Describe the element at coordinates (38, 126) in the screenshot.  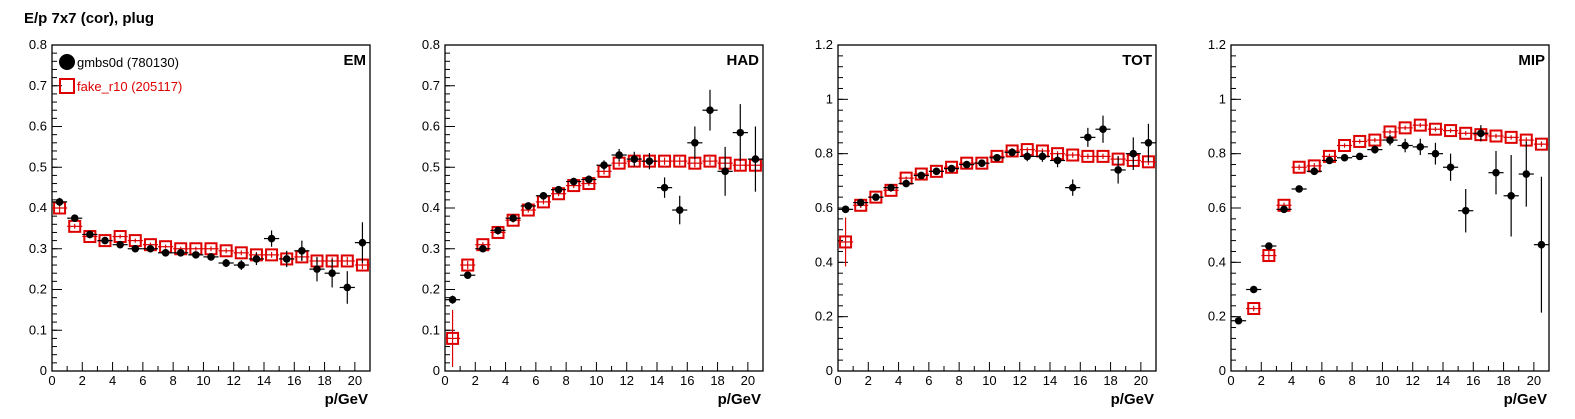
I see `y-tick-label: 0.6` at that location.